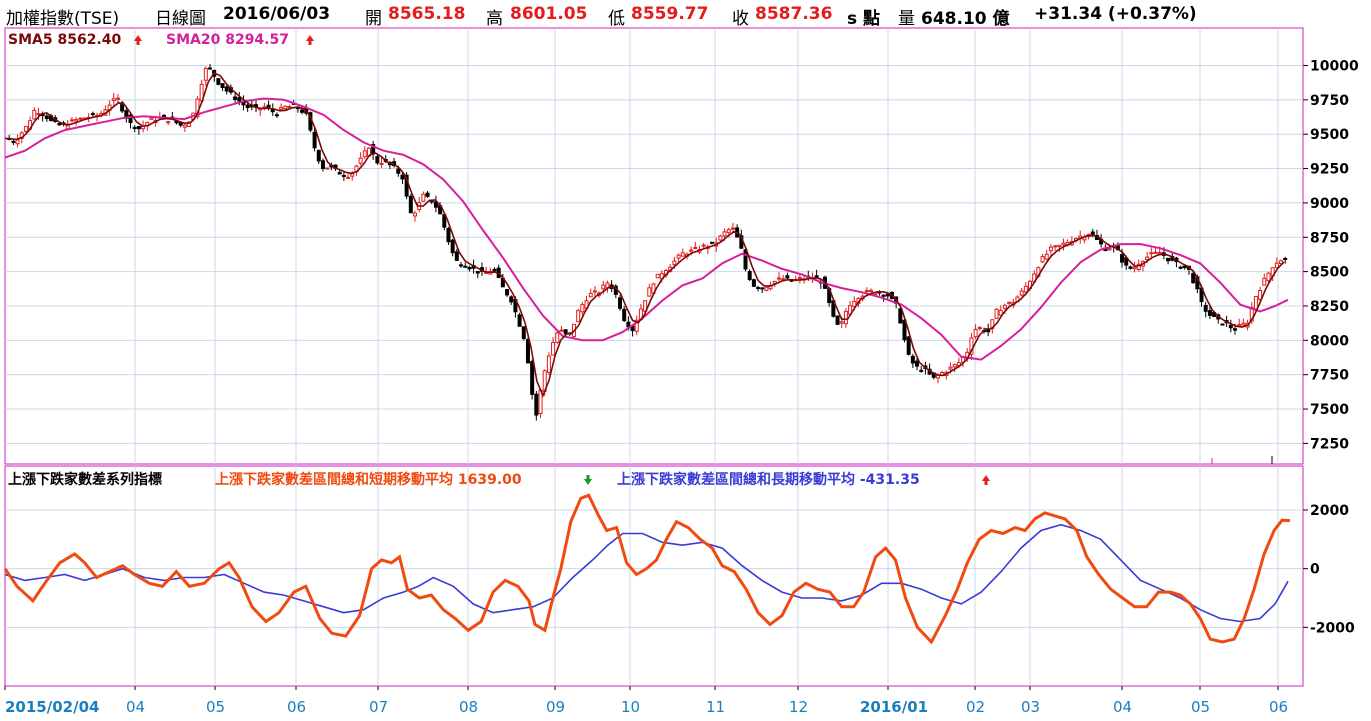 The height and width of the screenshot is (721, 1371). What do you see at coordinates (965, 19) in the screenshot?
I see `volume-value: 648.10 億` at bounding box center [965, 19].